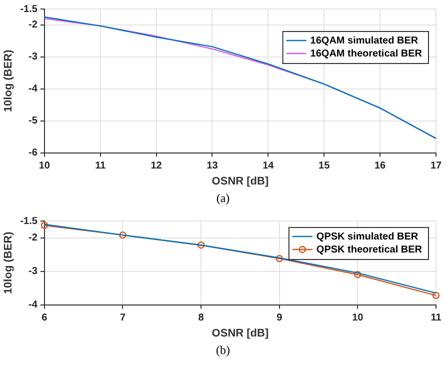  Describe the element at coordinates (201, 318) in the screenshot. I see `x-tick-label: 8` at that location.